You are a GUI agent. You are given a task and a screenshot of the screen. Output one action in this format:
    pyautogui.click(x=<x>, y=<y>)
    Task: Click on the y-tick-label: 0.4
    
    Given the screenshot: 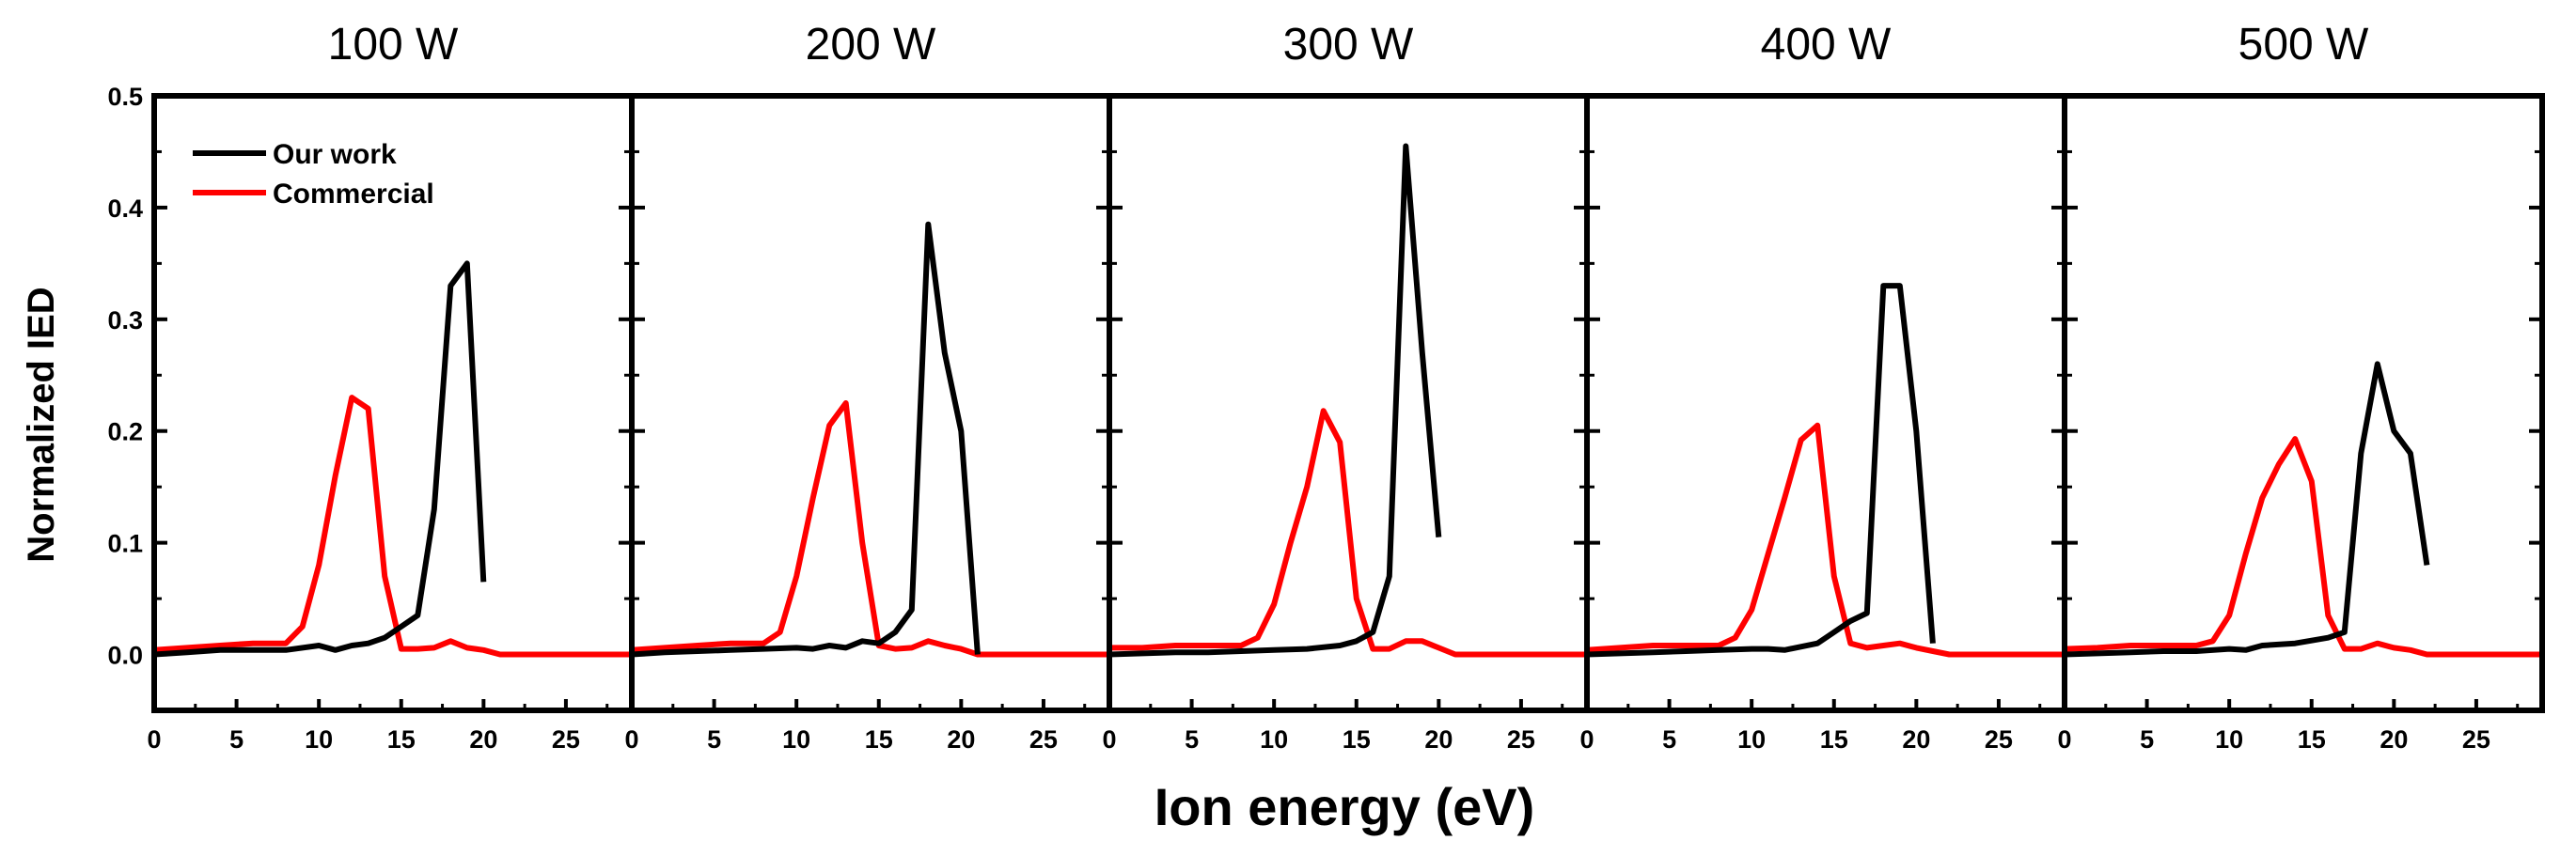 What is the action you would take?
    pyautogui.click(x=125, y=209)
    